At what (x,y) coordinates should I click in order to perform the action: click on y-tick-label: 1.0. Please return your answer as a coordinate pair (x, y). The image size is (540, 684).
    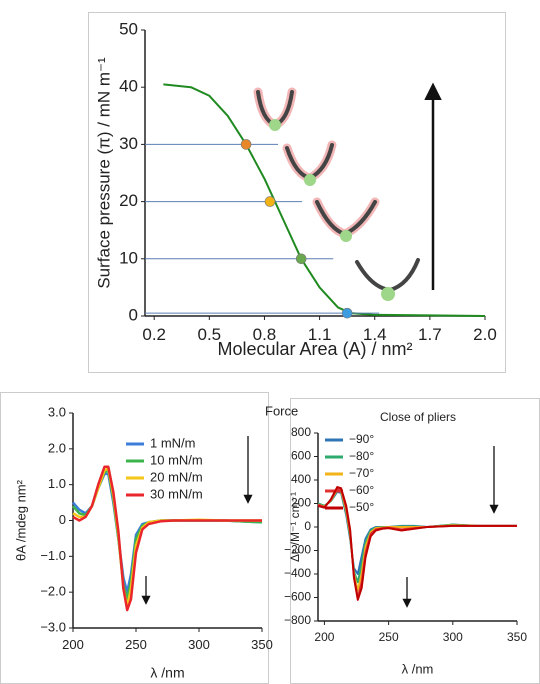
    Looking at the image, I should click on (57, 483).